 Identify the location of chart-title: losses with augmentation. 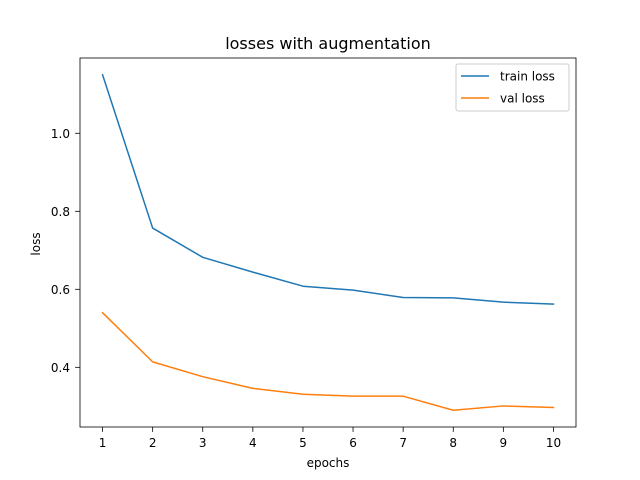
(328, 43).